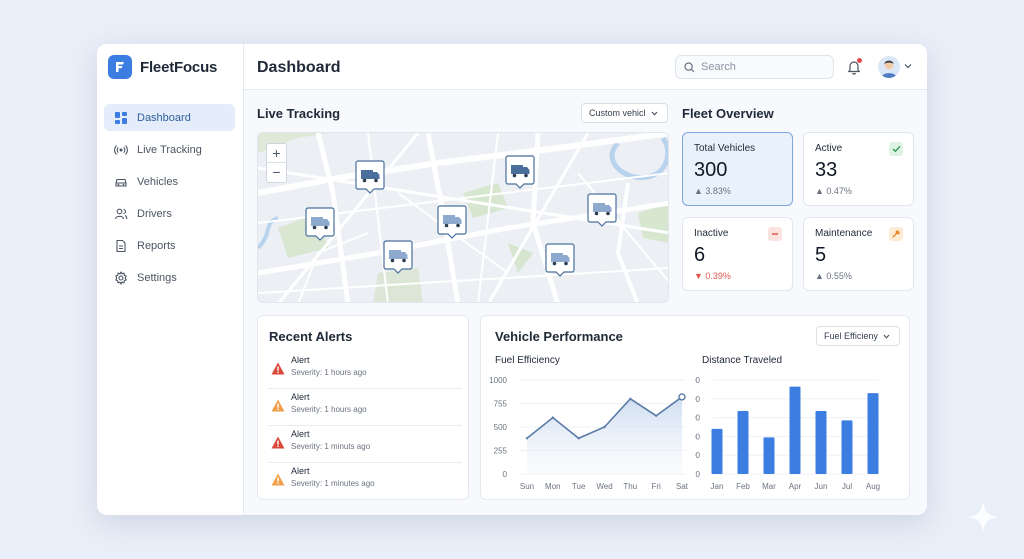  I want to click on alert-item: Alert Severity: 1 minuts ago, so click(365, 445).